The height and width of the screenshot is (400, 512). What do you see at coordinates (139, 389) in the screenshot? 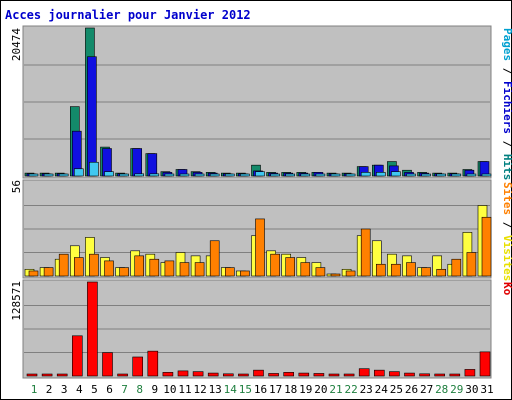
I see `x-label-8: 8` at bounding box center [139, 389].